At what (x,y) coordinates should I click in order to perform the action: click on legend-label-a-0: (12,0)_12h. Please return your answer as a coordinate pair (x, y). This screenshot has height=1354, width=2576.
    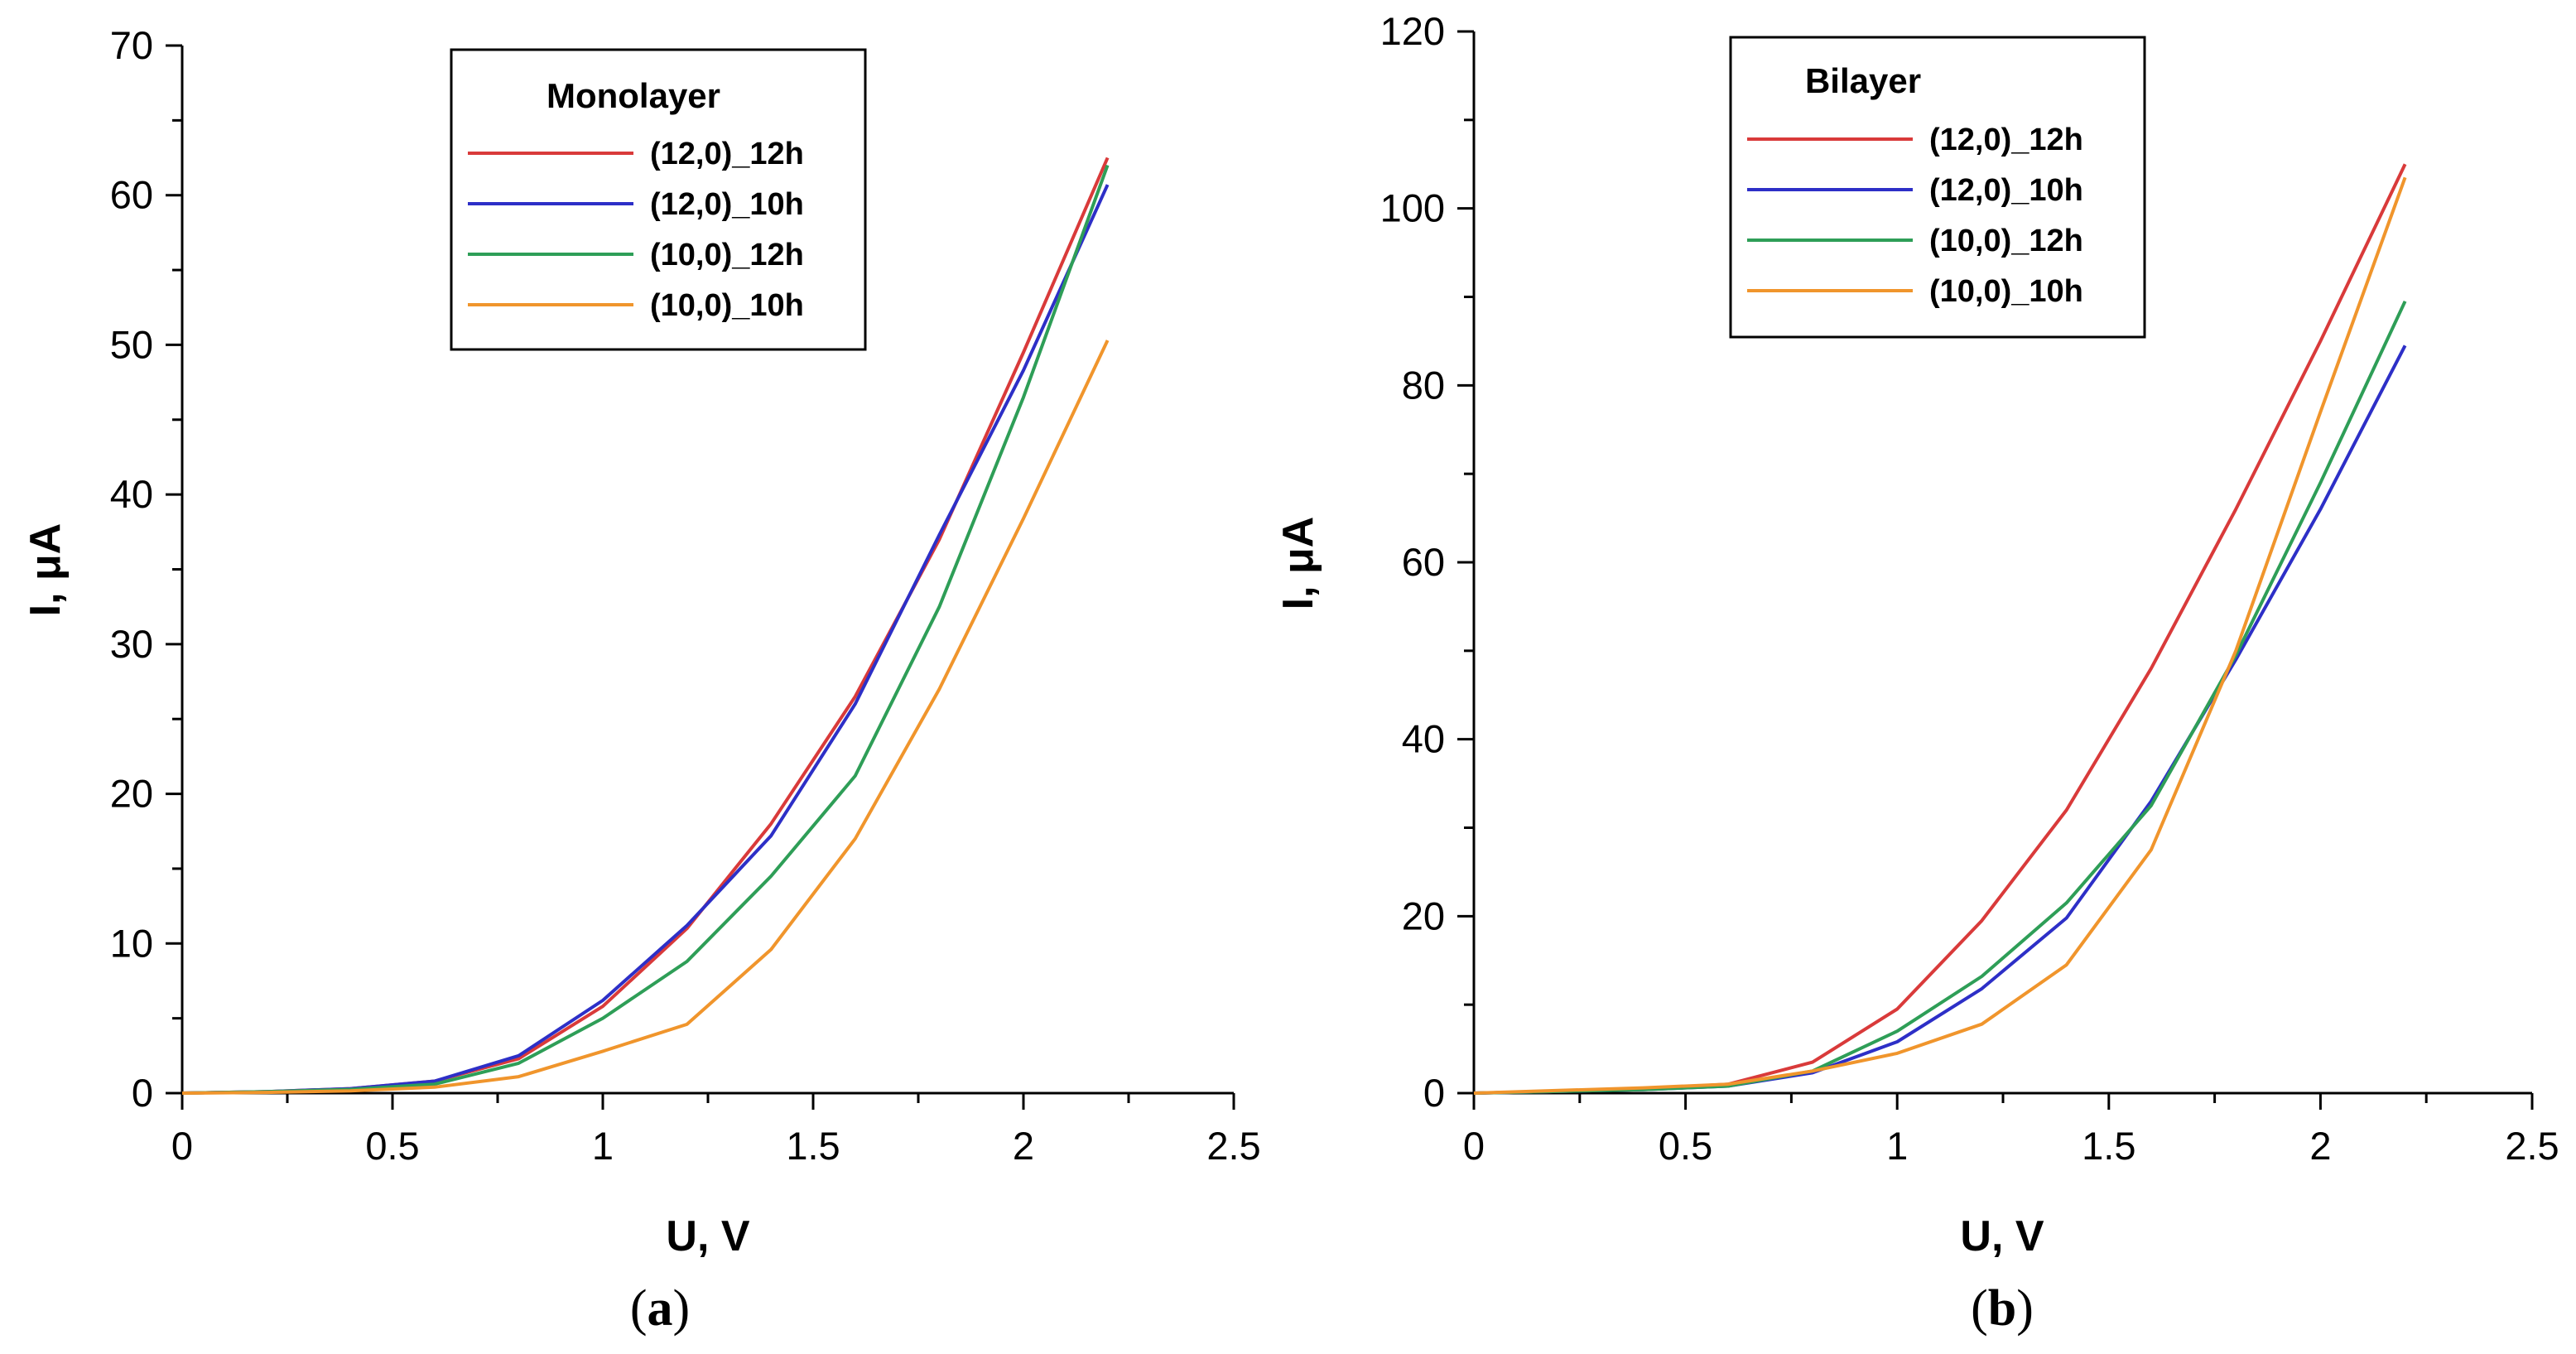
    Looking at the image, I should click on (727, 154).